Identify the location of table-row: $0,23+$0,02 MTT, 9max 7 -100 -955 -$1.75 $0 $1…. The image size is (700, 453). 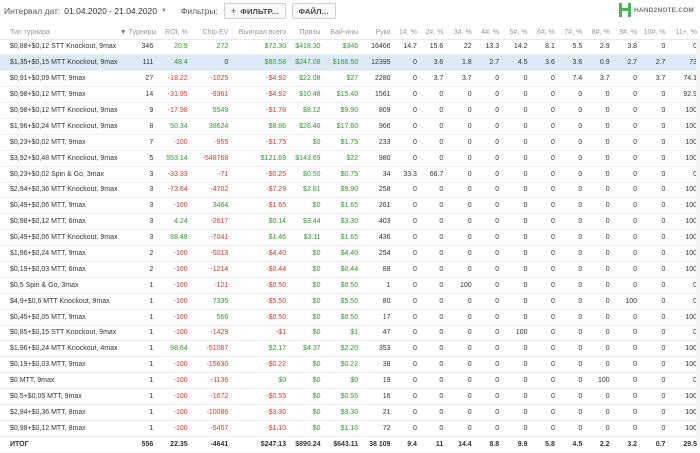
(350, 142).